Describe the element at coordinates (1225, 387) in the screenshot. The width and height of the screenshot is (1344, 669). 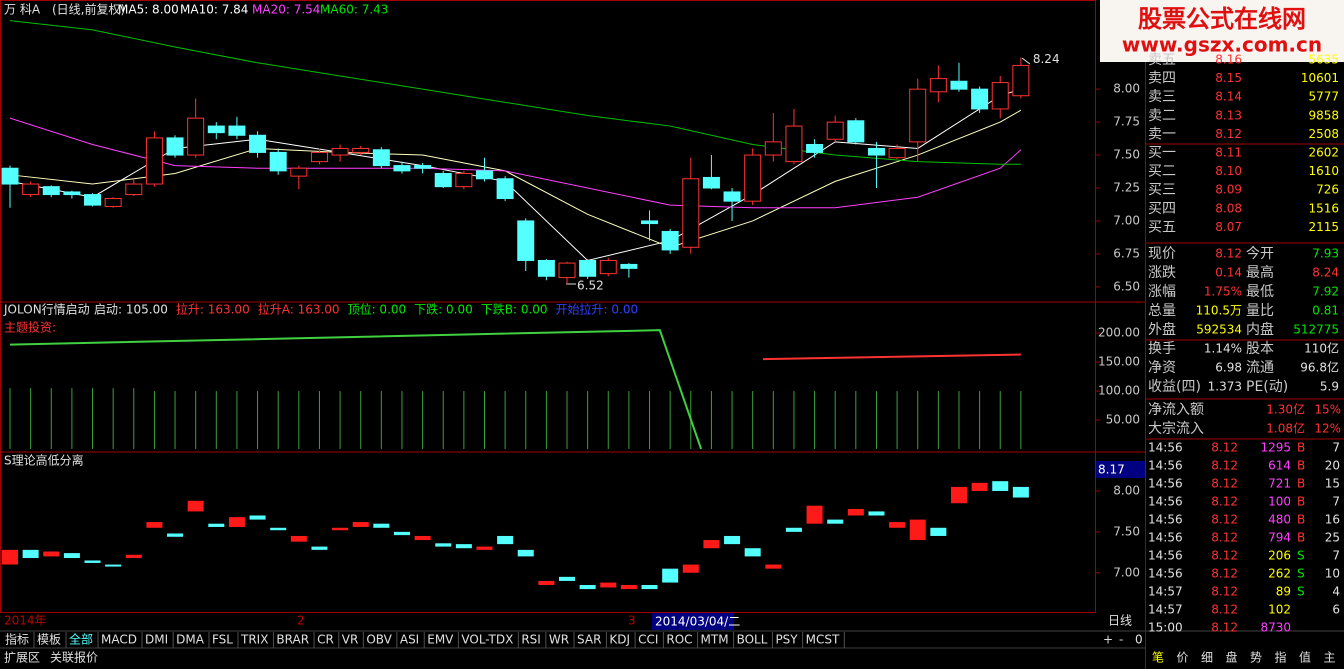
I see `stat-value: 1.373` at that location.